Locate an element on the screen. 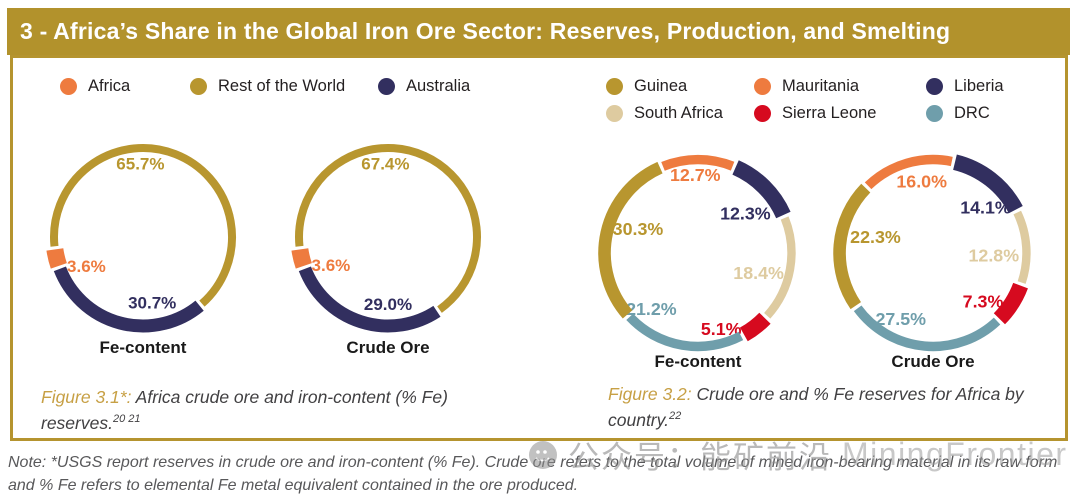 This screenshot has height=497, width=1080. legend-item-rest-of-world: Rest of the World is located at coordinates (267, 86).